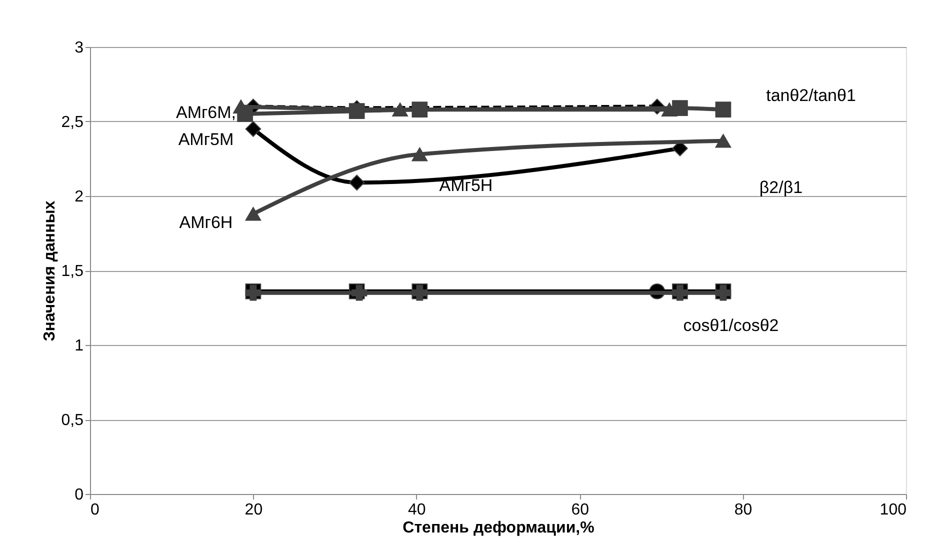 This screenshot has width=926, height=559. I want to click on x-axis-title: Степень деформации,%, so click(498, 528).